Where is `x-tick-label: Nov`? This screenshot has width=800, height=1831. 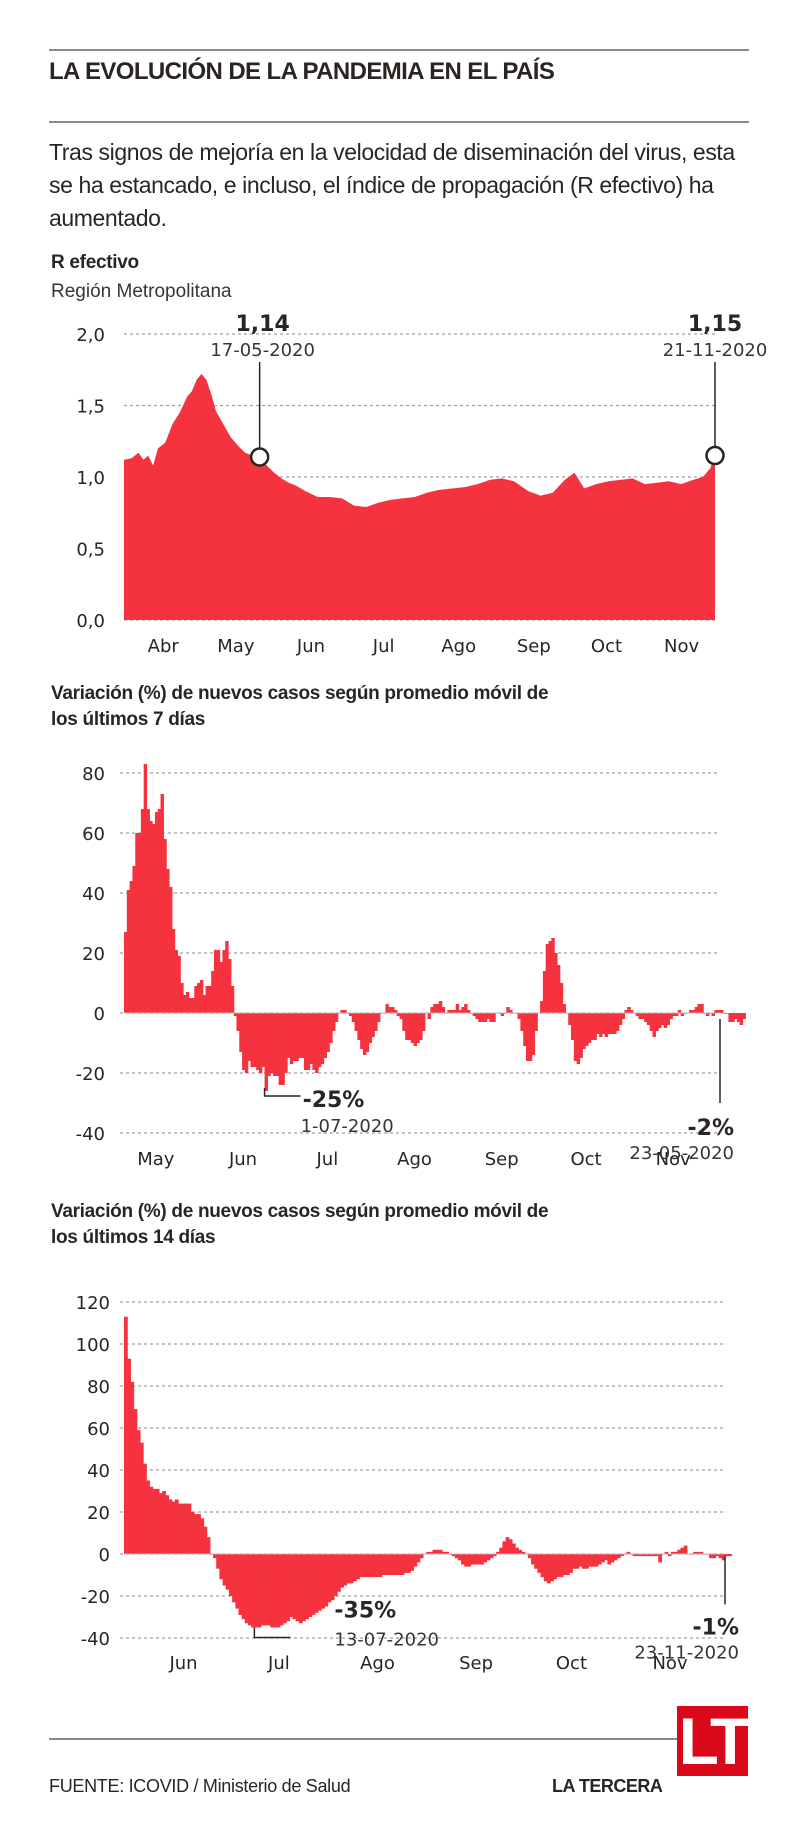 x-tick-label: Nov is located at coordinates (673, 1159).